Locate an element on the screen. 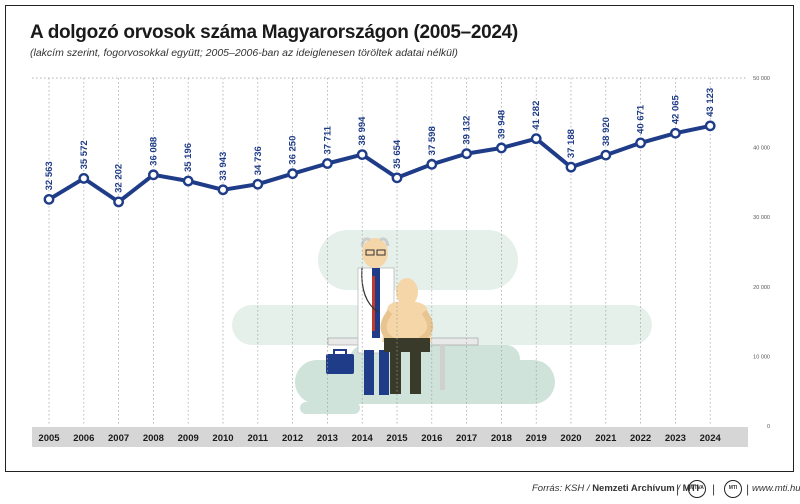  data-label: 32 202 is located at coordinates (119, 178).